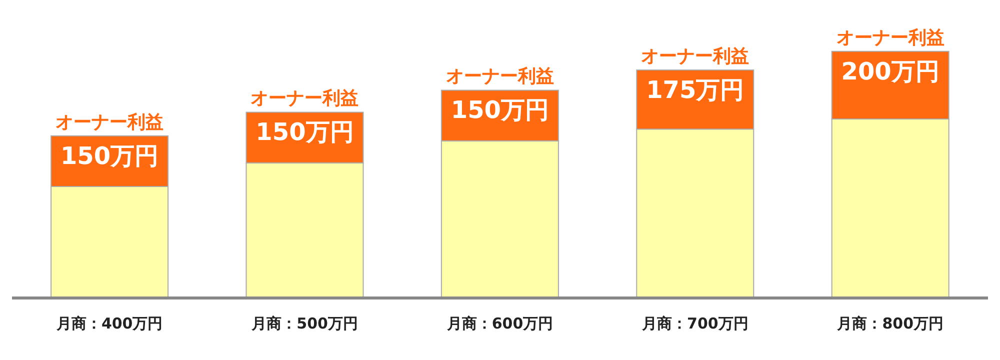  What do you see at coordinates (890, 323) in the screenshot?
I see `x-tick-label: 月商：800万円` at bounding box center [890, 323].